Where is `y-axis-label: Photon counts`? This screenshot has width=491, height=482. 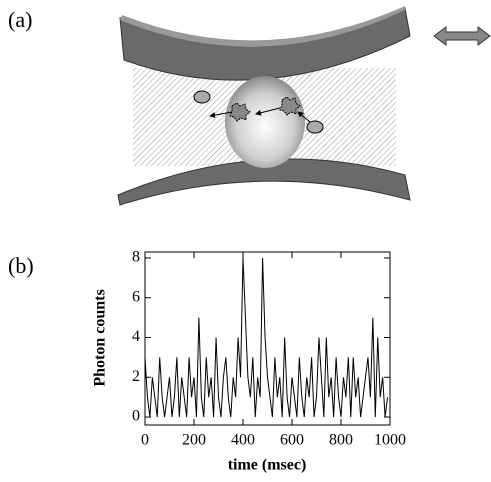 y-axis-label: Photon counts is located at coordinates (100, 337).